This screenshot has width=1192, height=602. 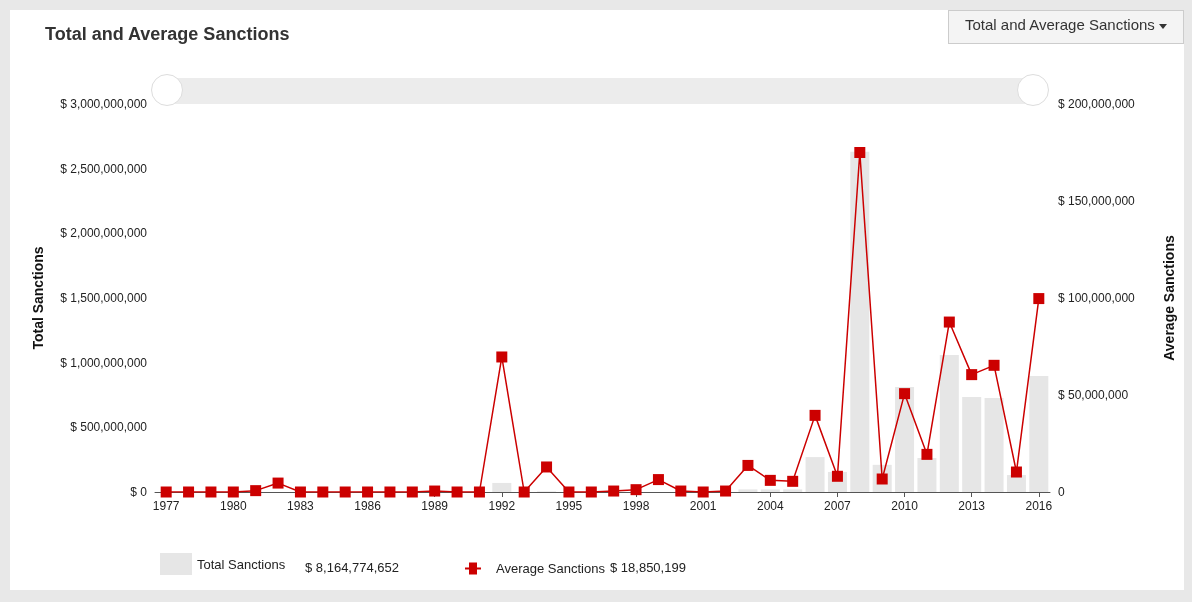 What do you see at coordinates (109, 427) in the screenshot?
I see `y-tick-label: $ 500,000,000` at bounding box center [109, 427].